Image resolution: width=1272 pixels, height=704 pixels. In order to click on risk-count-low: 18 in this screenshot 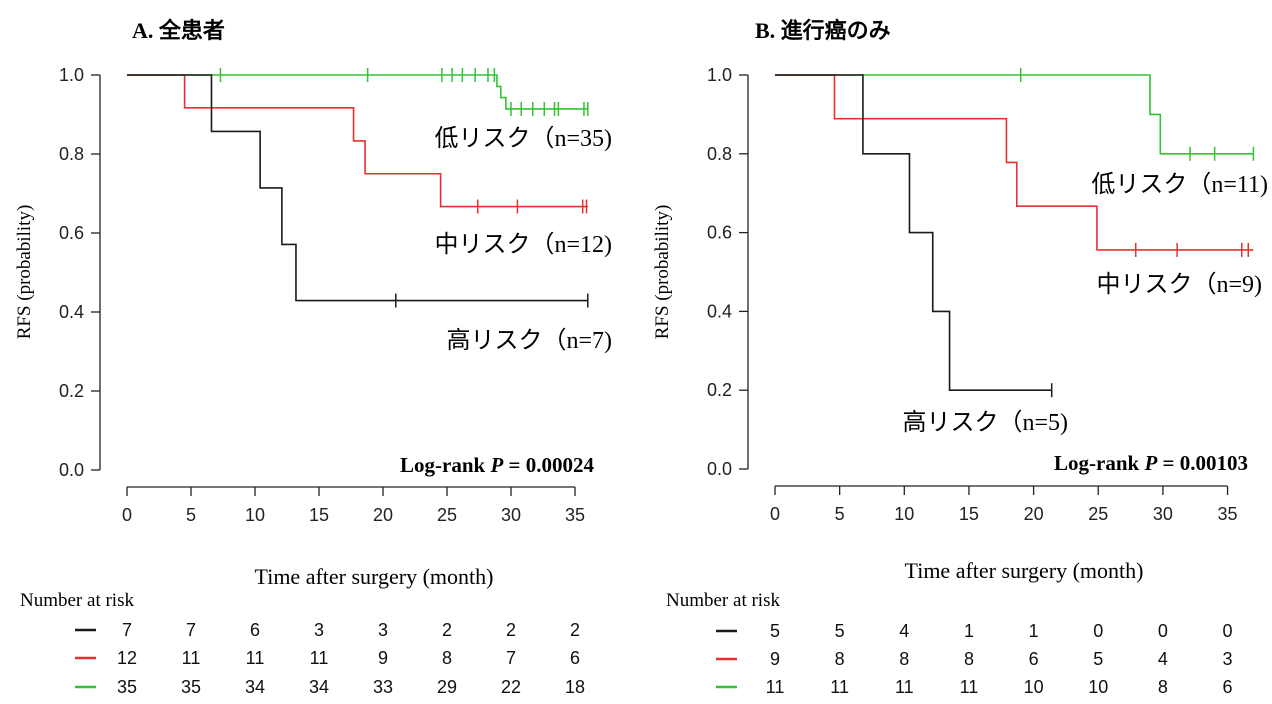, I will do `click(575, 687)`.